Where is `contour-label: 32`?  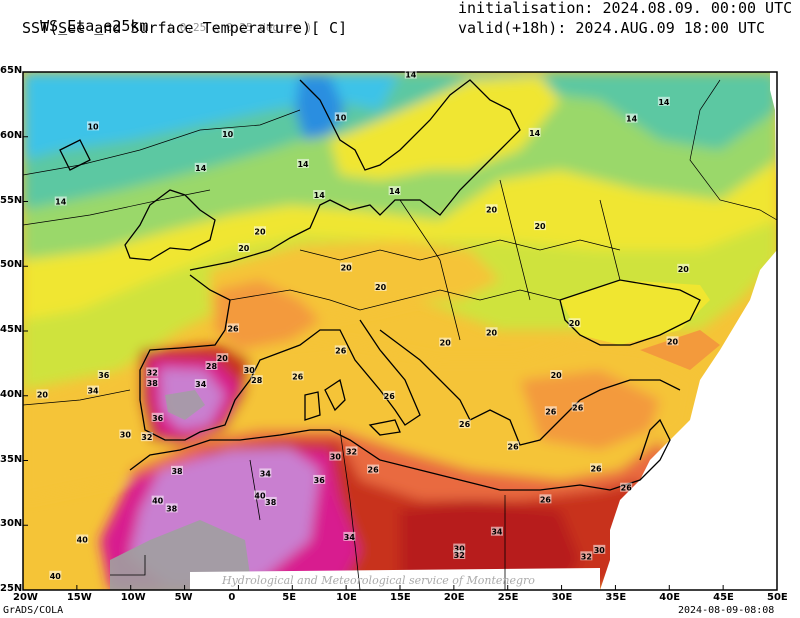 contour-label: 32 is located at coordinates (152, 372).